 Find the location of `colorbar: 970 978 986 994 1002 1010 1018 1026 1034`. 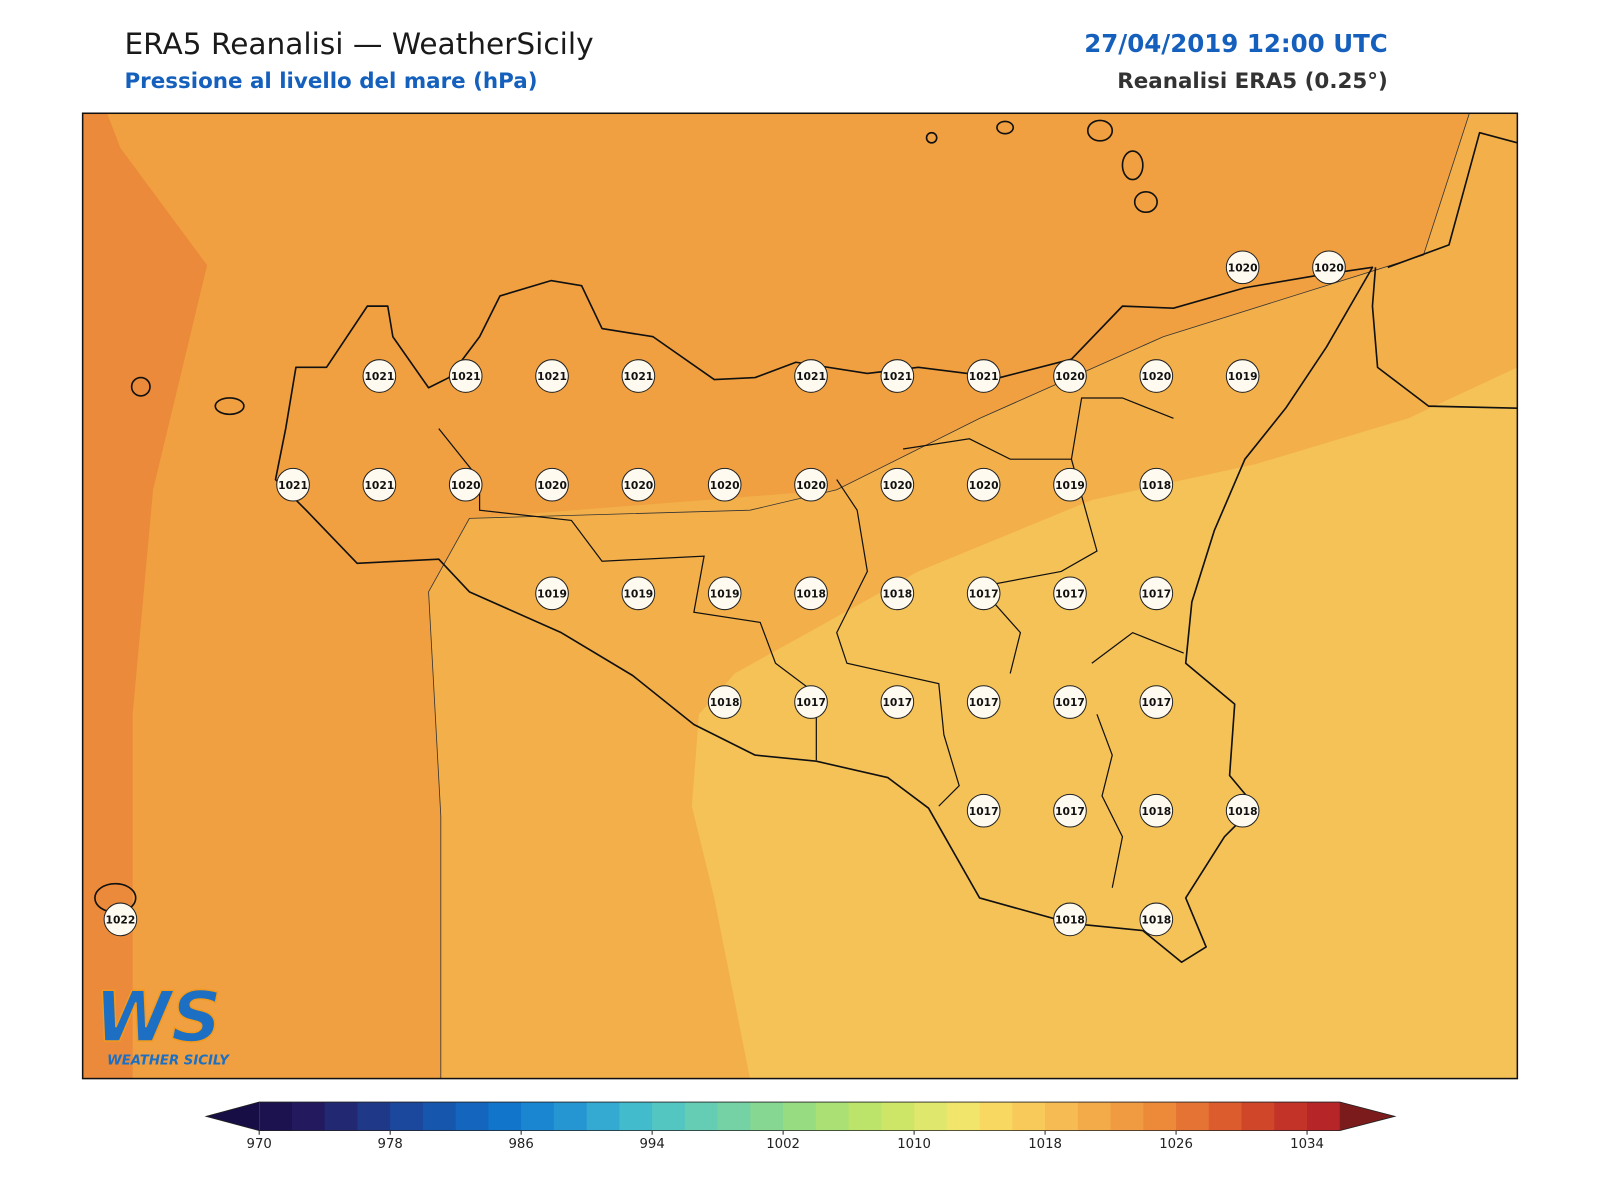

colorbar: 970 978 986 994 1002 1010 1018 1026 1034 is located at coordinates (800, 1126).